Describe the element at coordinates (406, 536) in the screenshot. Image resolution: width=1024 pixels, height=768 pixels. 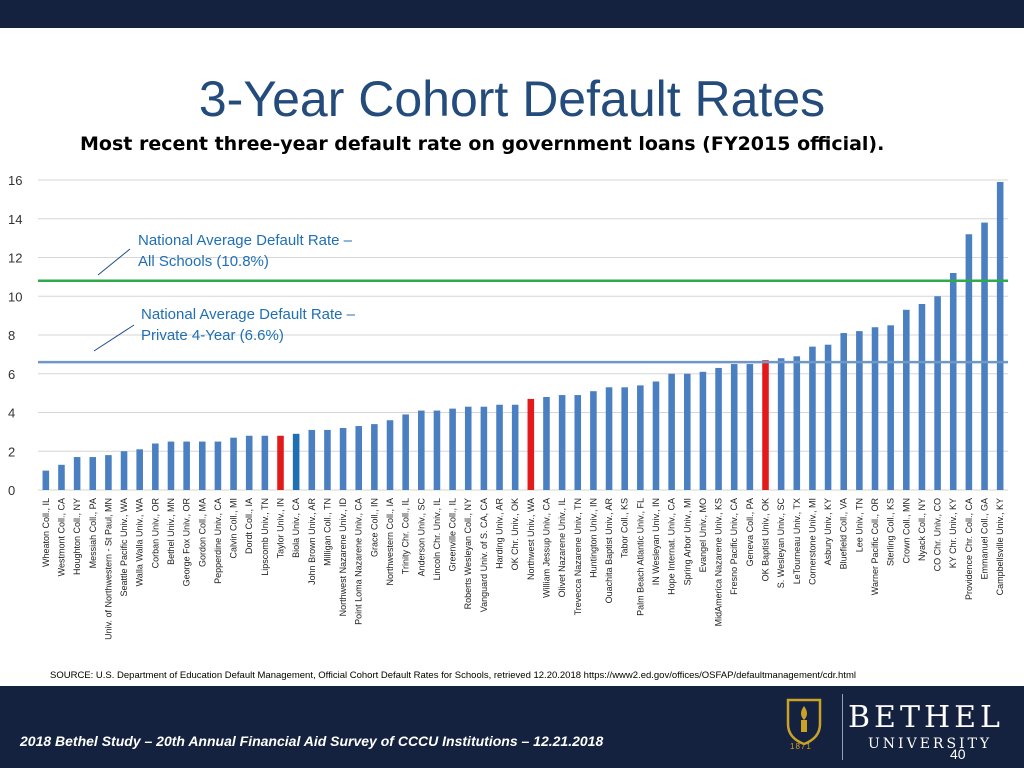
I see `x-tick-label: Trinity Chr. Coll., IL` at that location.